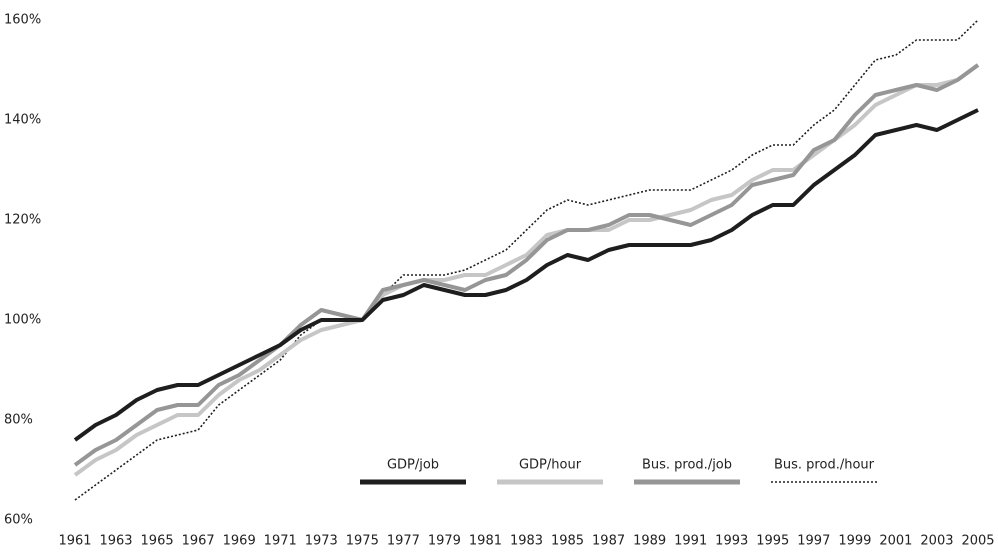 The width and height of the screenshot is (998, 554). I want to click on x-tick-label: 1965, so click(157, 541).